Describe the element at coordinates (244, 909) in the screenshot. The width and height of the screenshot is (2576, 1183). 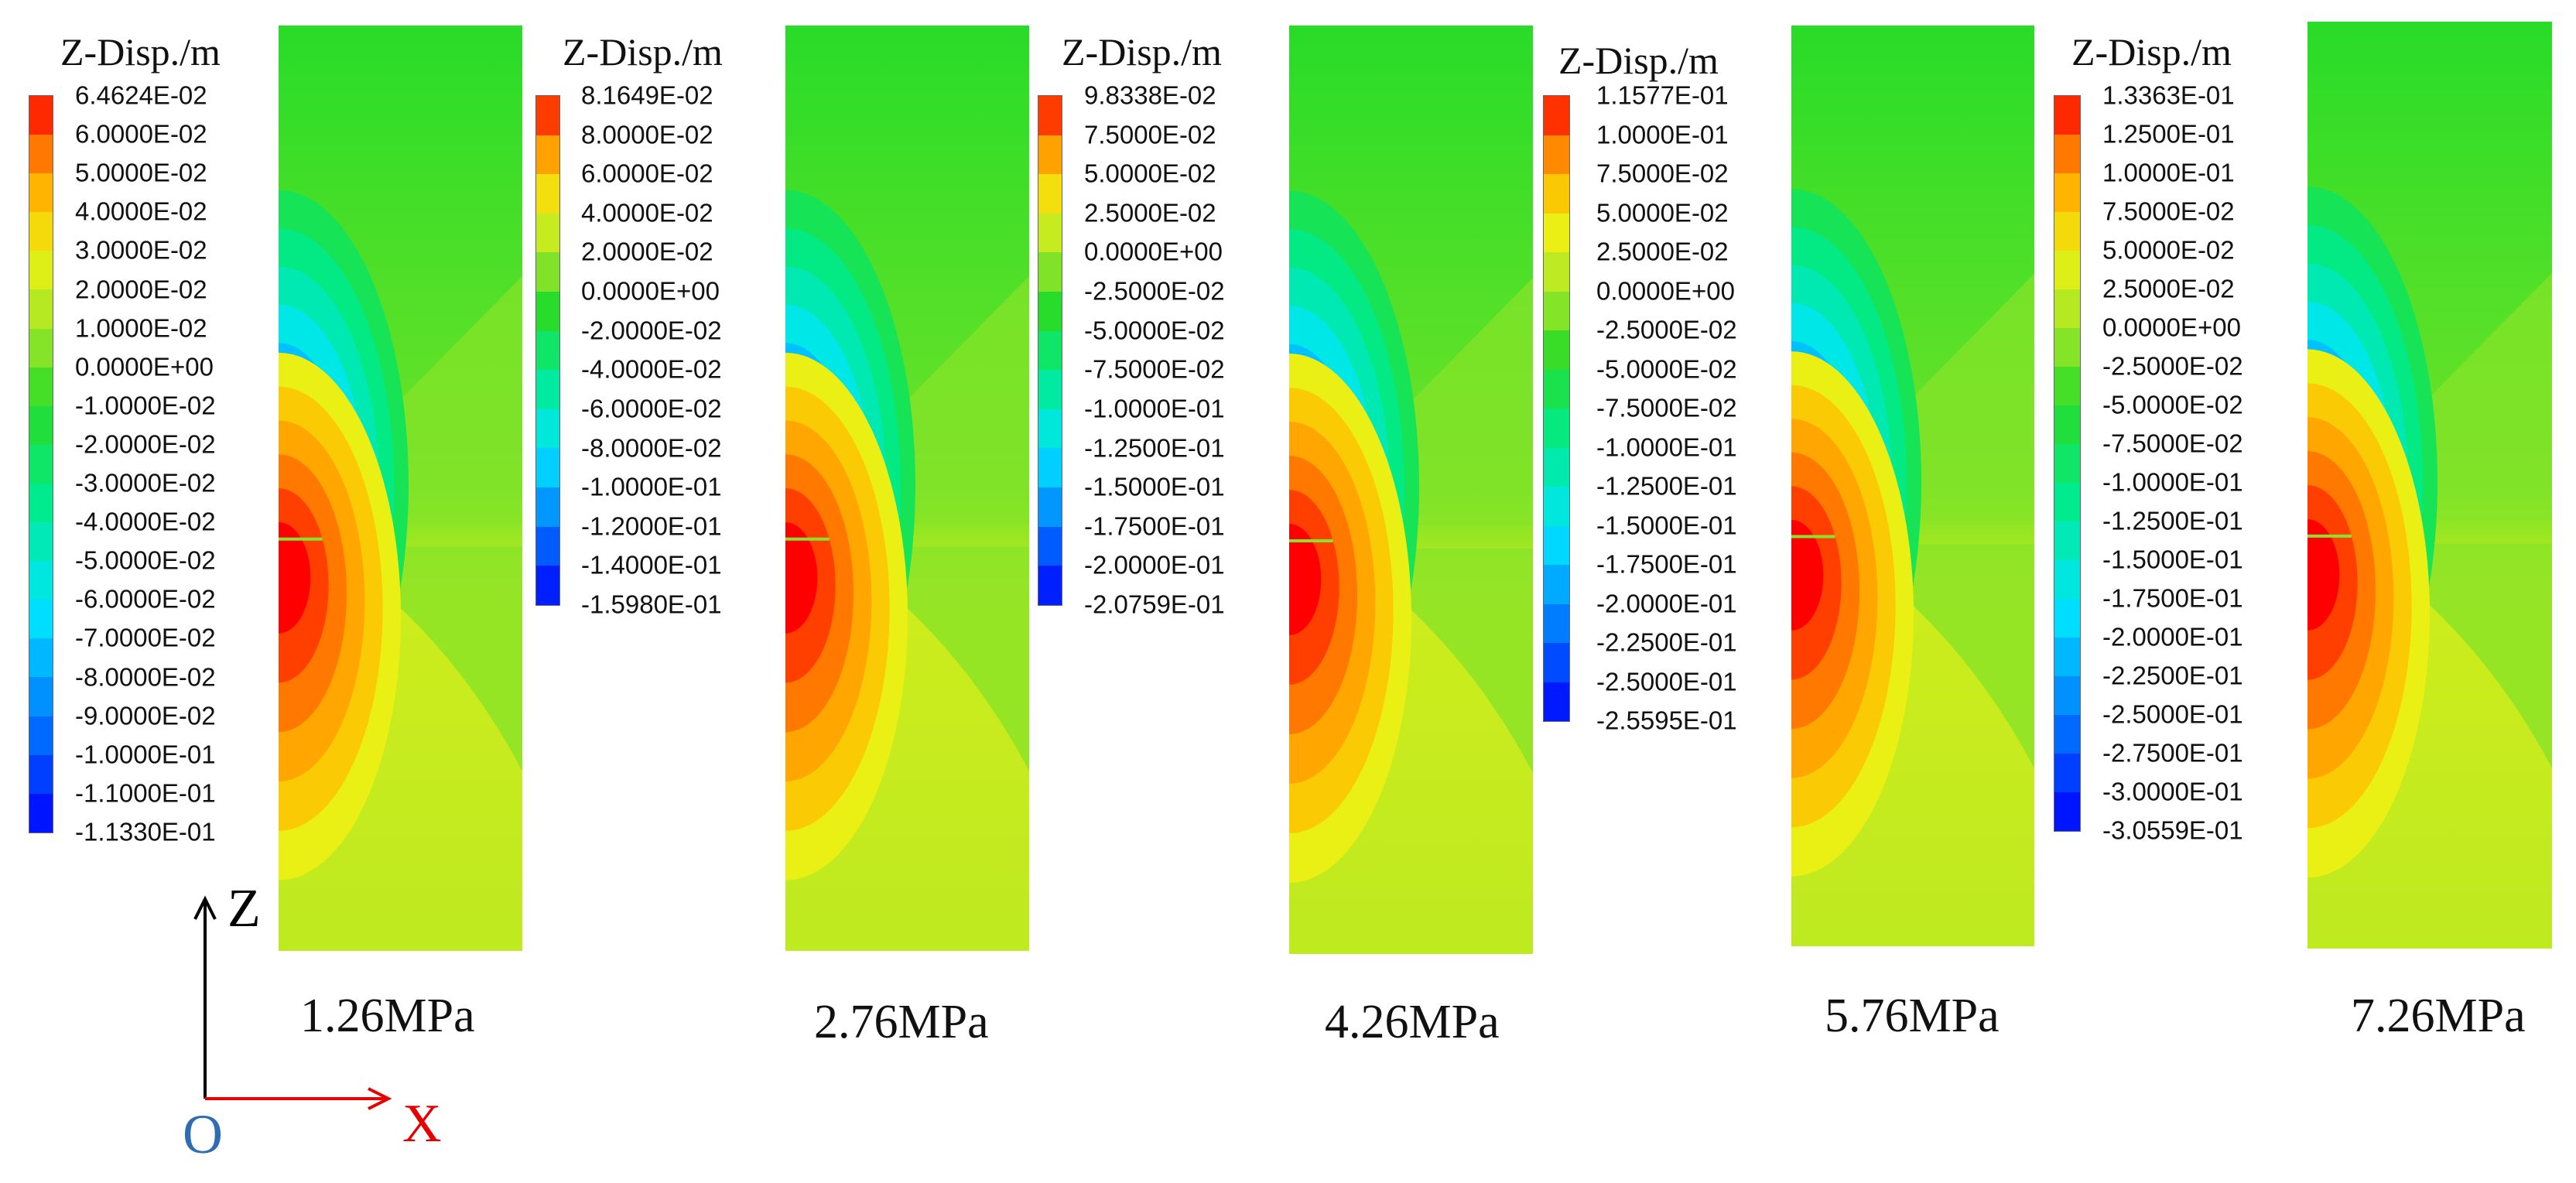
I see `z-axis-label: Z` at that location.